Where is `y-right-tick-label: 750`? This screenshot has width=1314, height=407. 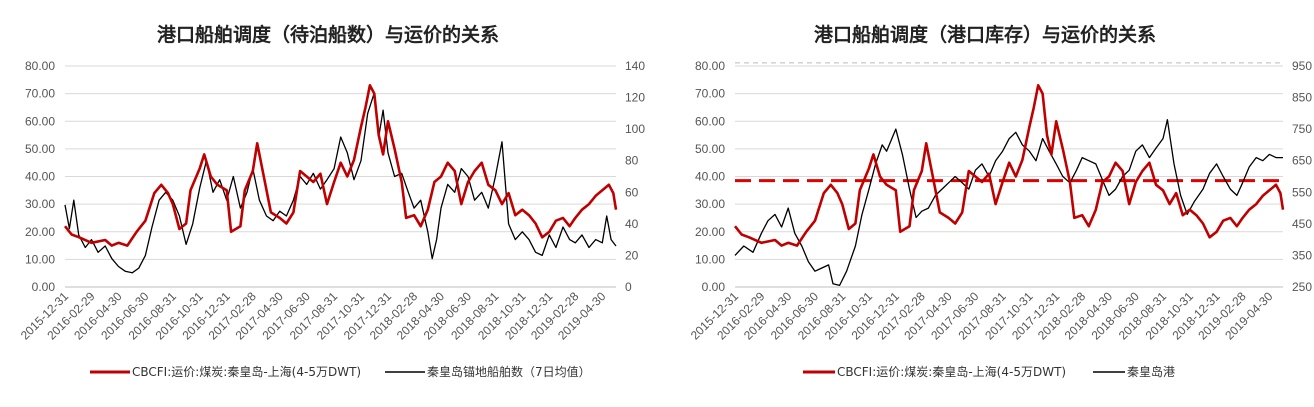
y-right-tick-label: 750 is located at coordinates (1302, 129).